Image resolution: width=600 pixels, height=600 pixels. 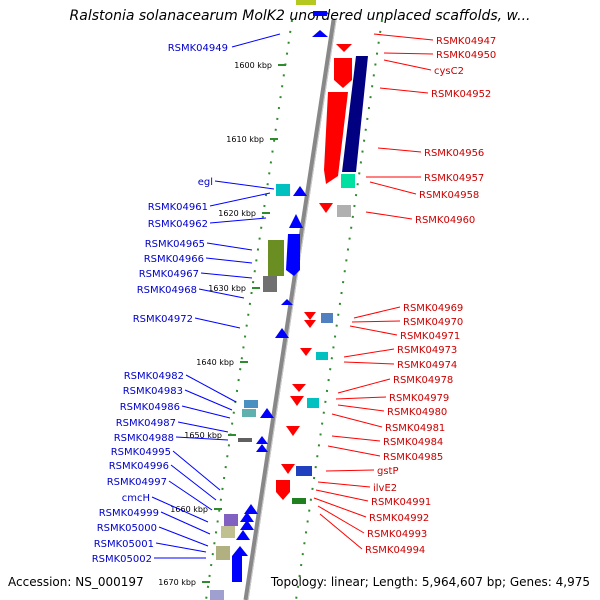 I want to click on gene-label-RSMK04965: RSMK04965, so click(x=175, y=244).